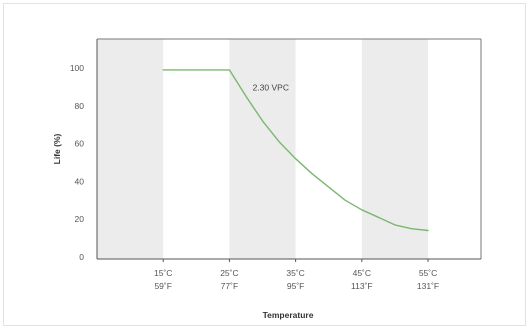 The height and width of the screenshot is (331, 531). What do you see at coordinates (80, 219) in the screenshot?
I see `y-tick-label: 20` at bounding box center [80, 219].